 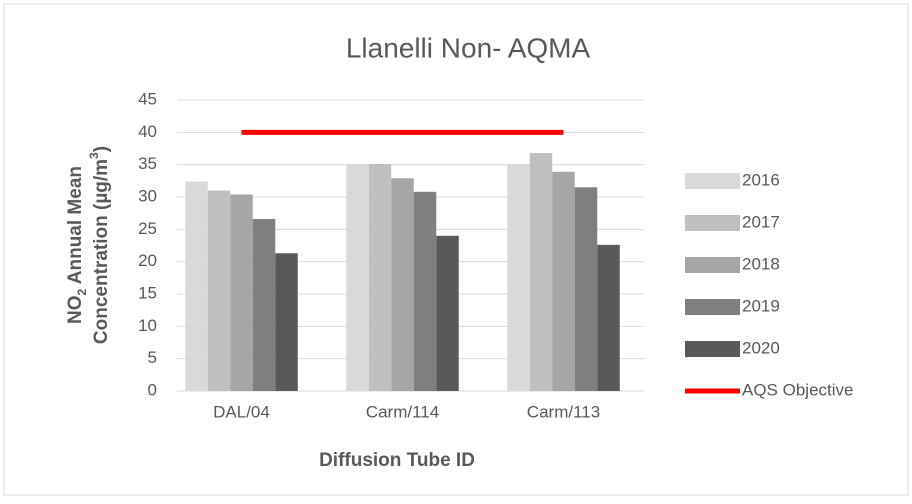 What do you see at coordinates (798, 389) in the screenshot?
I see `legend-label: AQS Objective` at bounding box center [798, 389].